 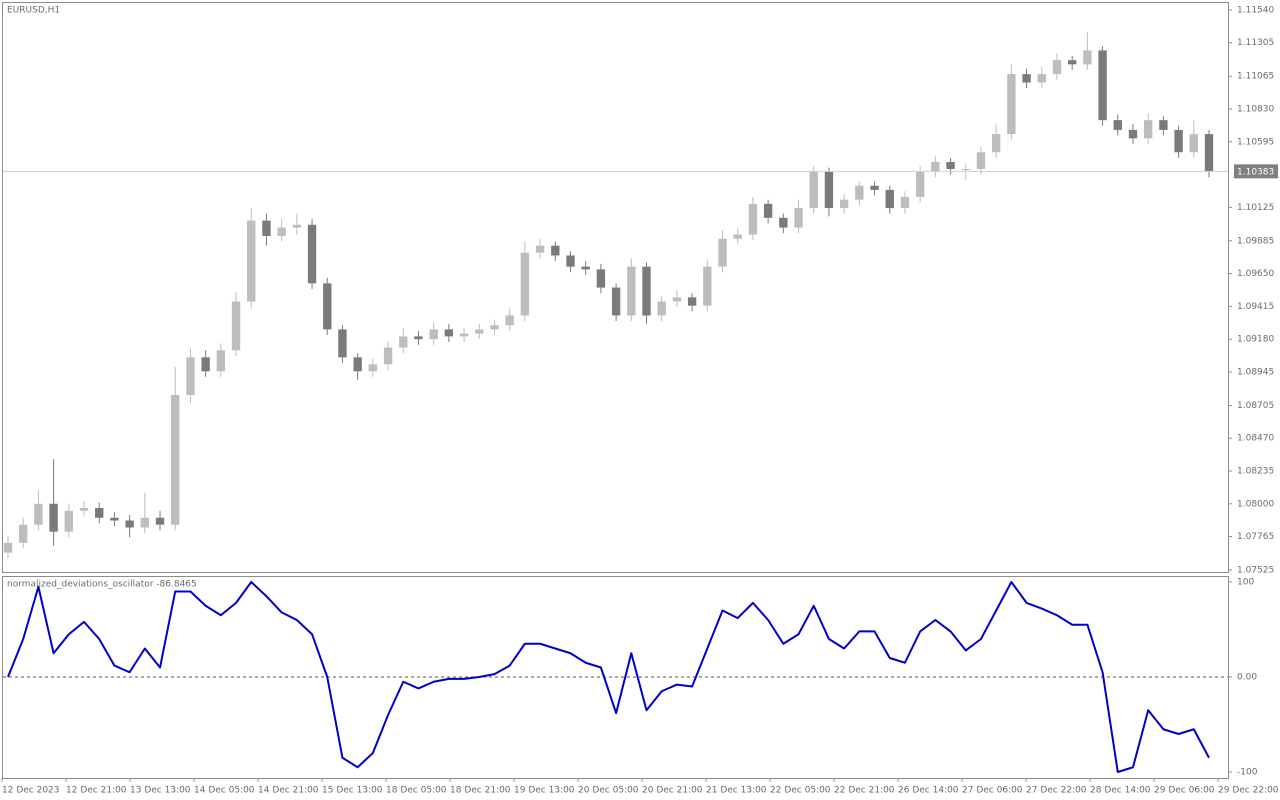 I want to click on y-tick-label: 1.10830, so click(x=1255, y=109).